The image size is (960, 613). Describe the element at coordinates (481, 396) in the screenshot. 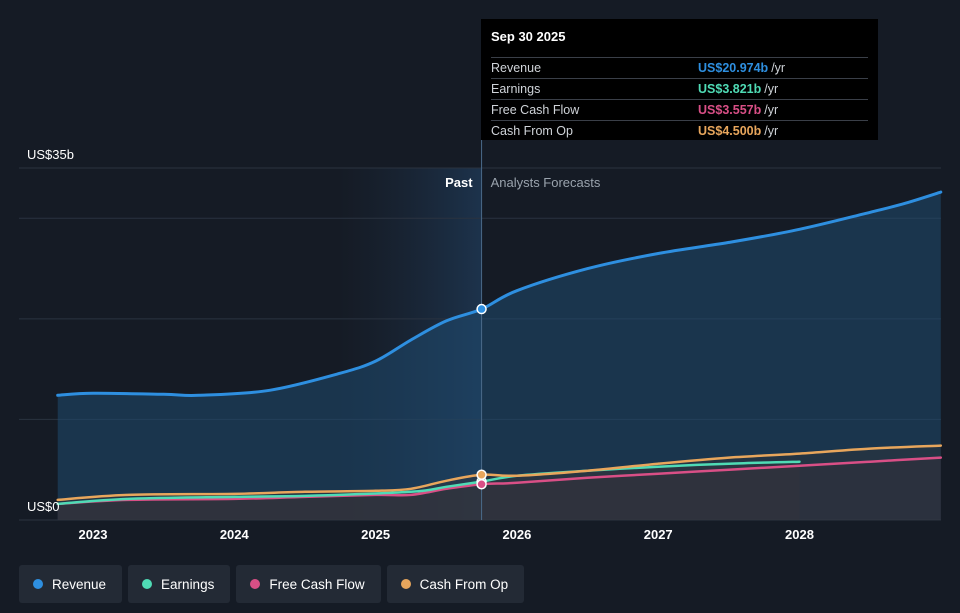

I see `hover-markers` at that location.